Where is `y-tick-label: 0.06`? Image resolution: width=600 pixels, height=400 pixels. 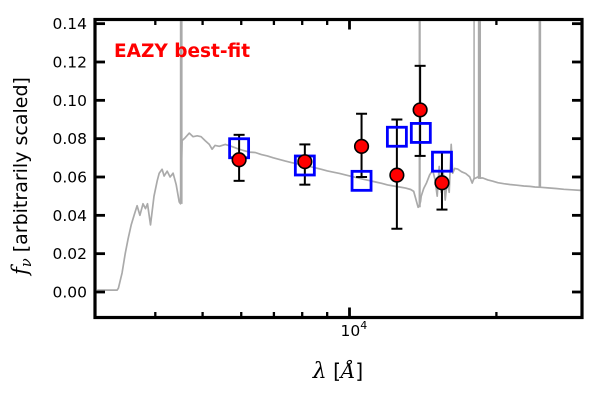 y-tick-label: 0.06 is located at coordinates (69, 177).